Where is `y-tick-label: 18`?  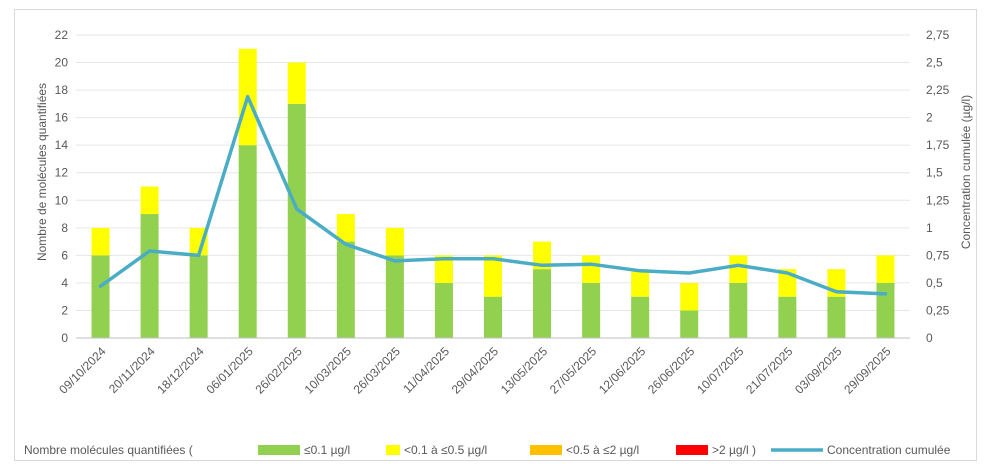 y-tick-label: 18 is located at coordinates (62, 90).